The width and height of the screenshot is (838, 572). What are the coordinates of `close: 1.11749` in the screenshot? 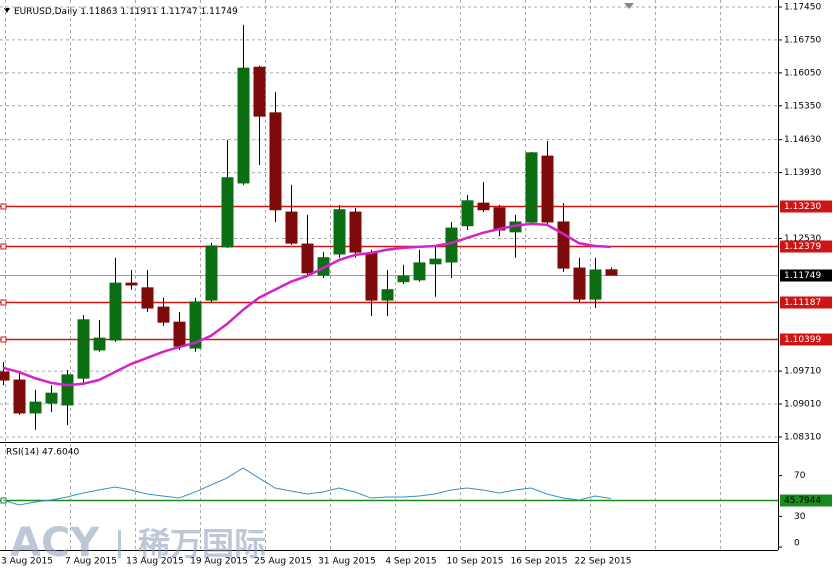 It's located at (219, 12).